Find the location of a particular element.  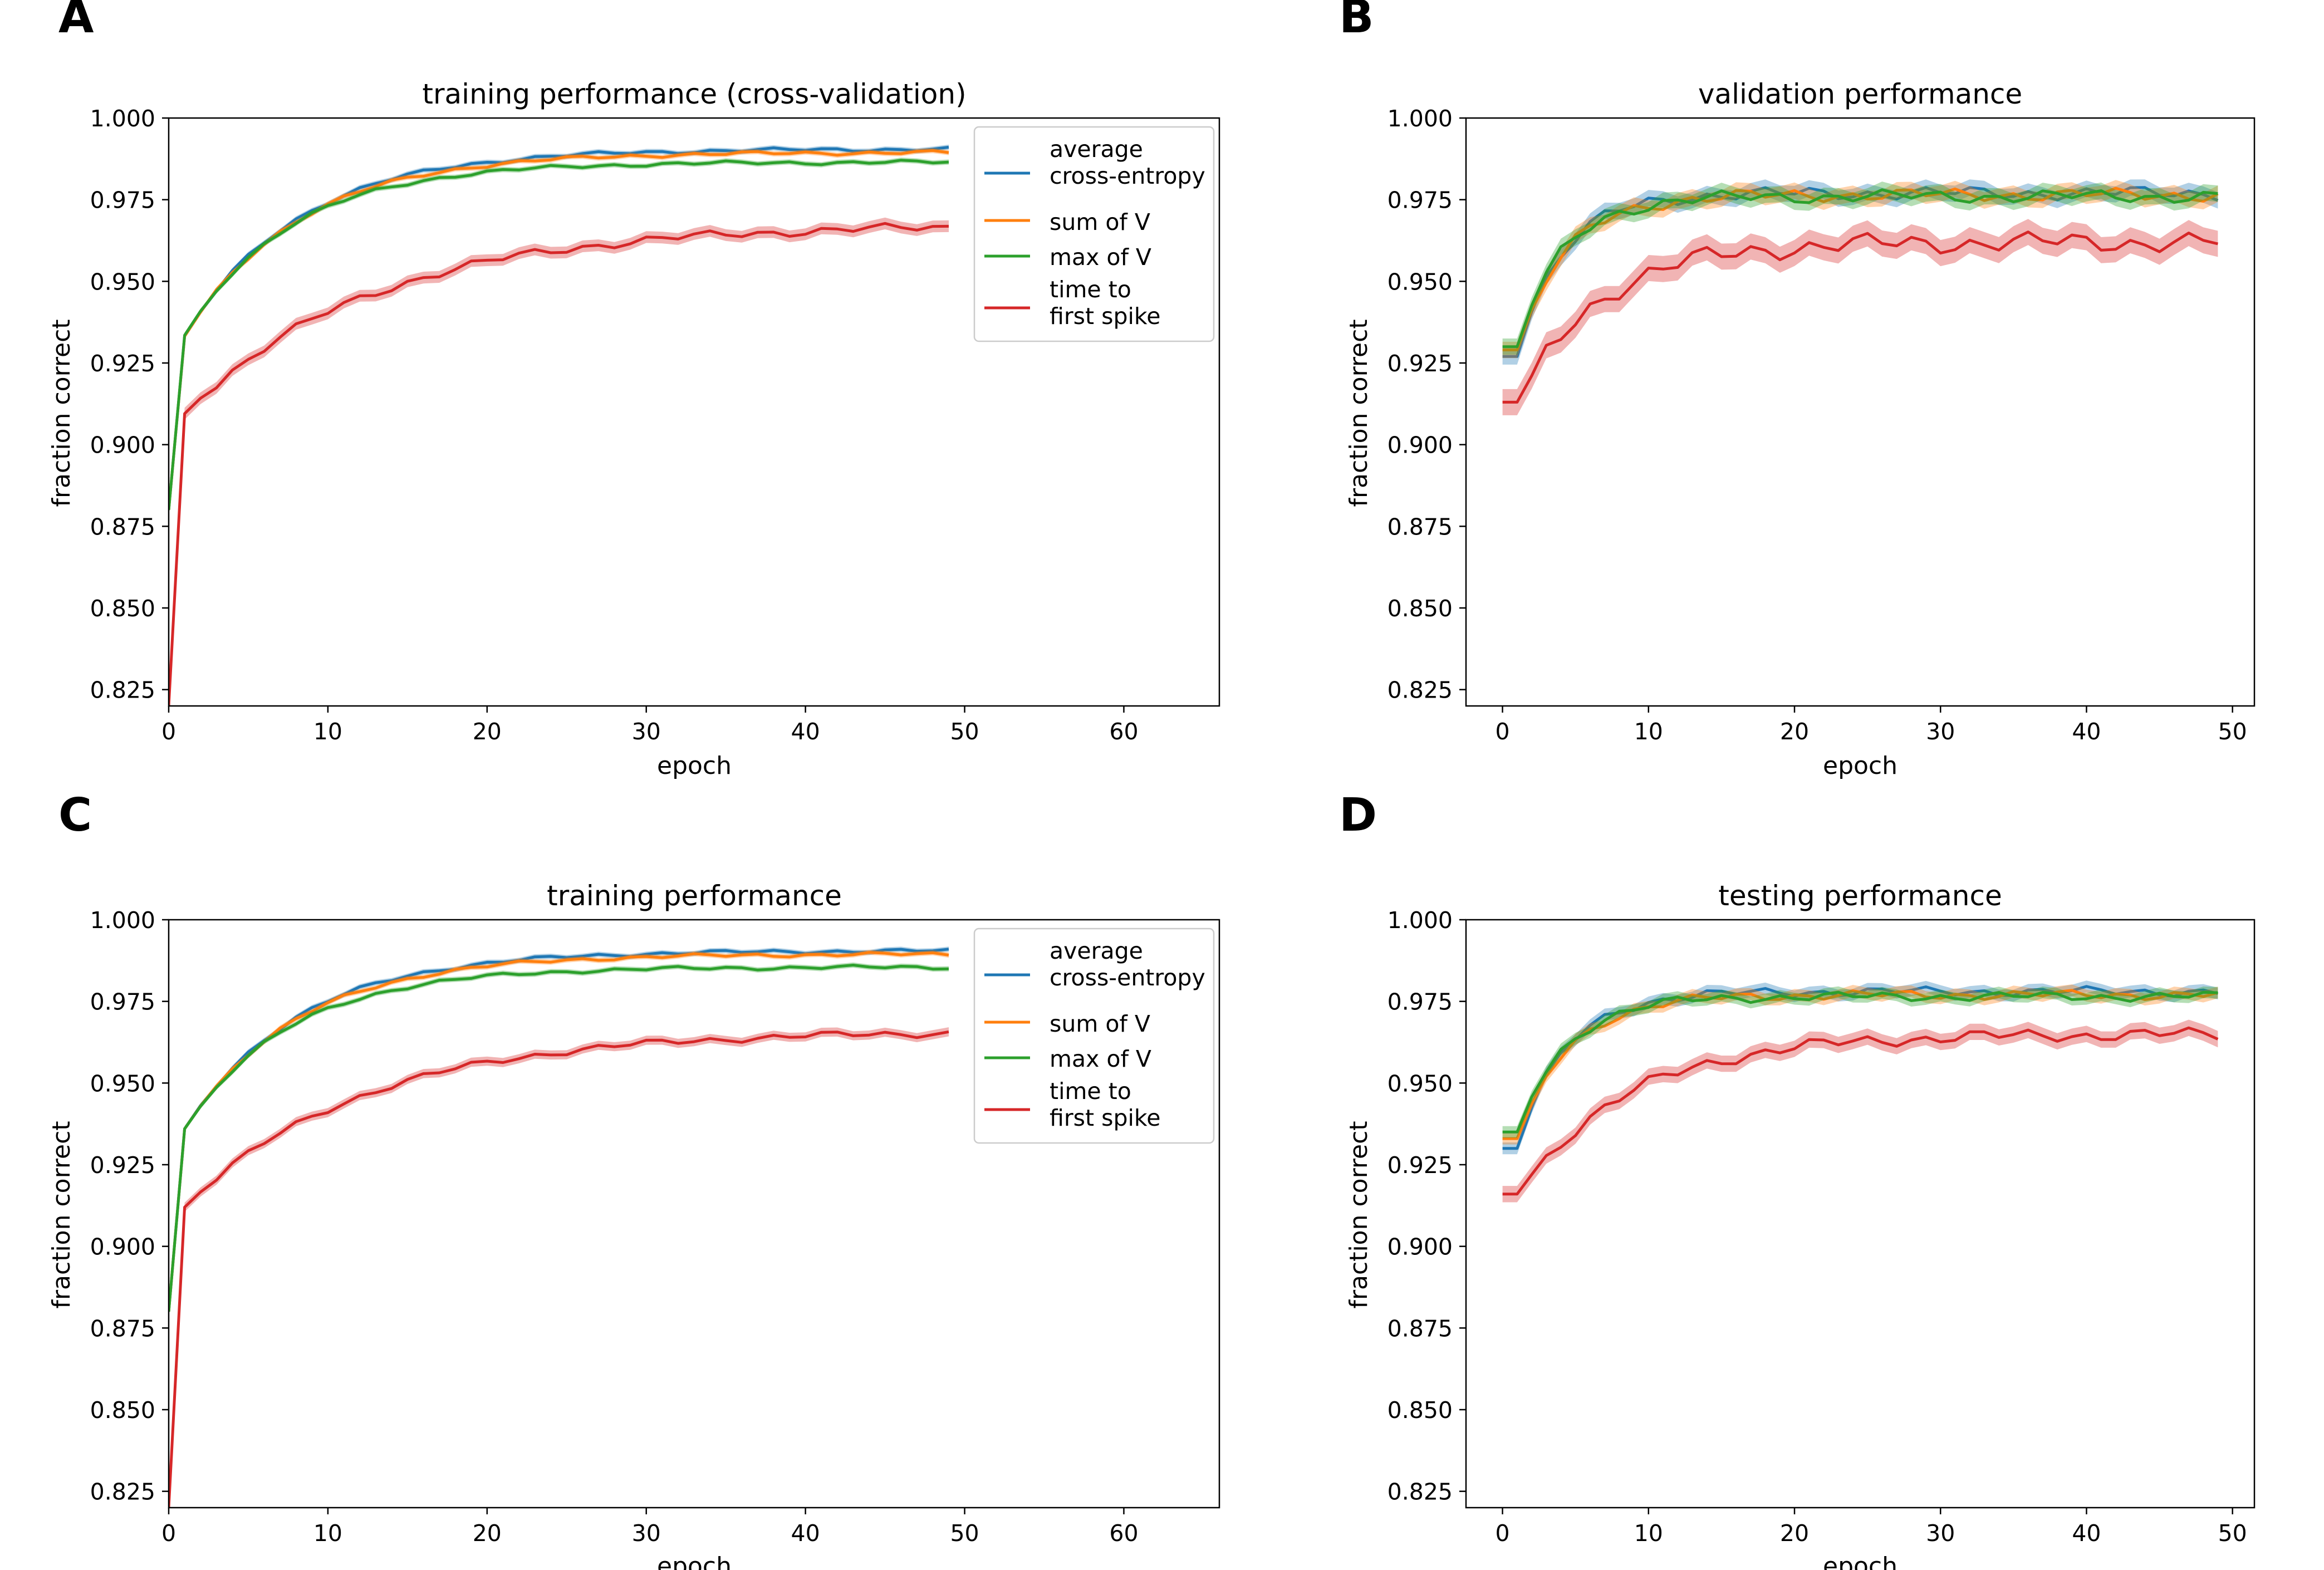

legend-label: average is located at coordinates (1096, 951).